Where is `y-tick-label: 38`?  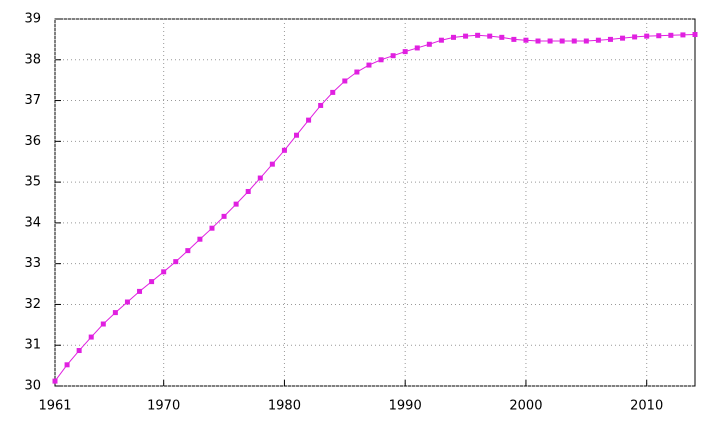 y-tick-label: 38 is located at coordinates (32, 59).